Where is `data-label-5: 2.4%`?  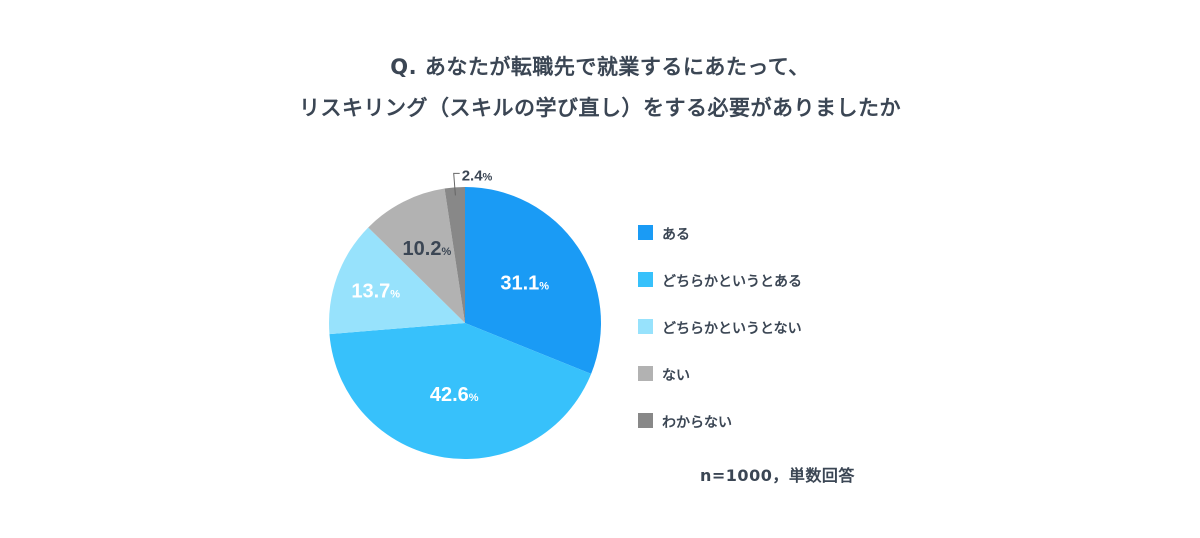 data-label-5: 2.4% is located at coordinates (477, 175).